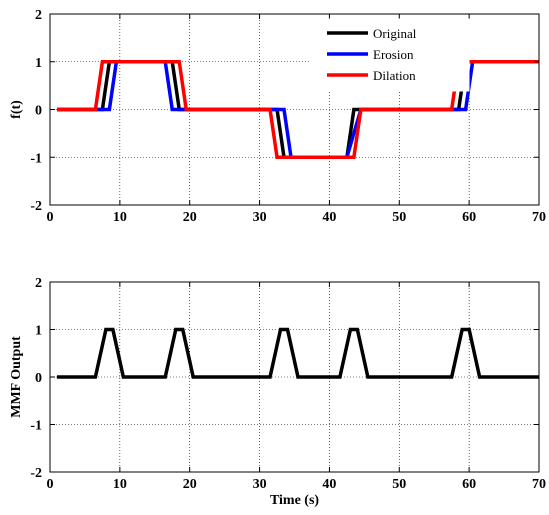  I want to click on legend: Original Erosion Dilation, so click(389, 55).